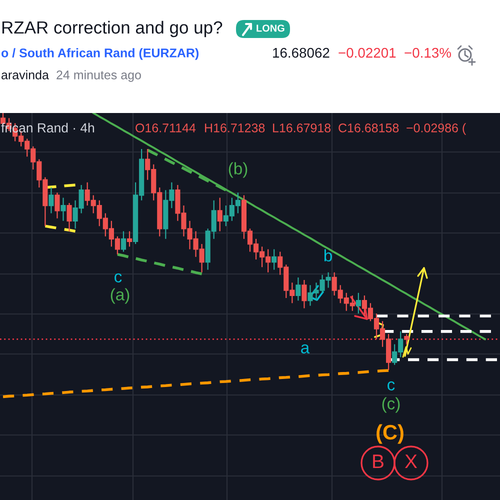 The image size is (500, 500). I want to click on text: aravinda, so click(25, 75).